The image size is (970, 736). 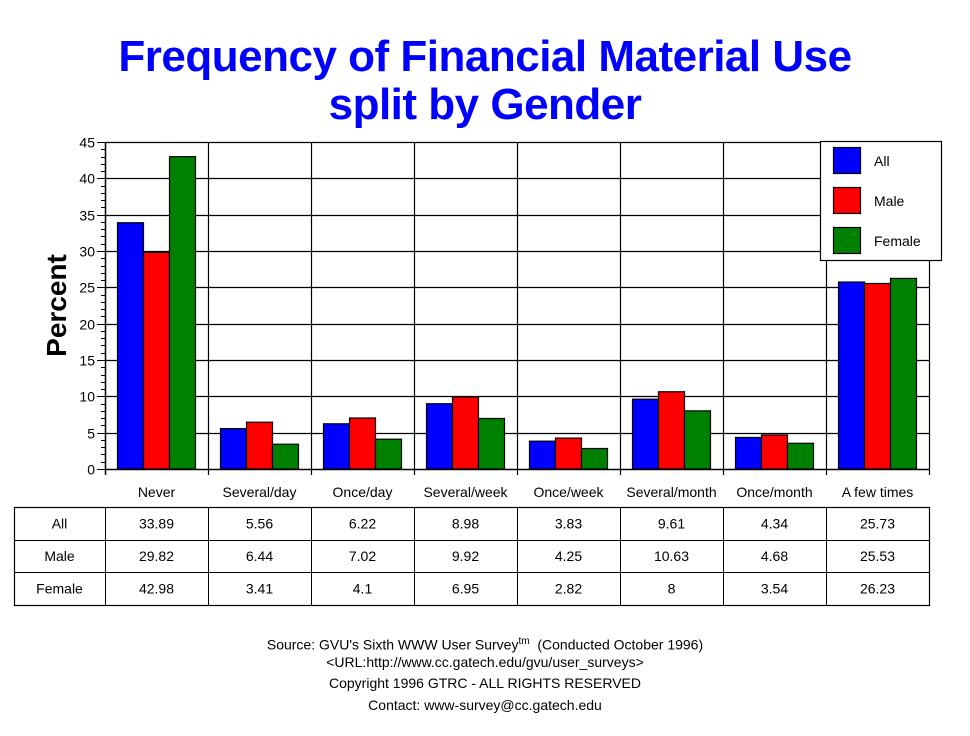 I want to click on table-cell: 6.44, so click(x=259, y=556).